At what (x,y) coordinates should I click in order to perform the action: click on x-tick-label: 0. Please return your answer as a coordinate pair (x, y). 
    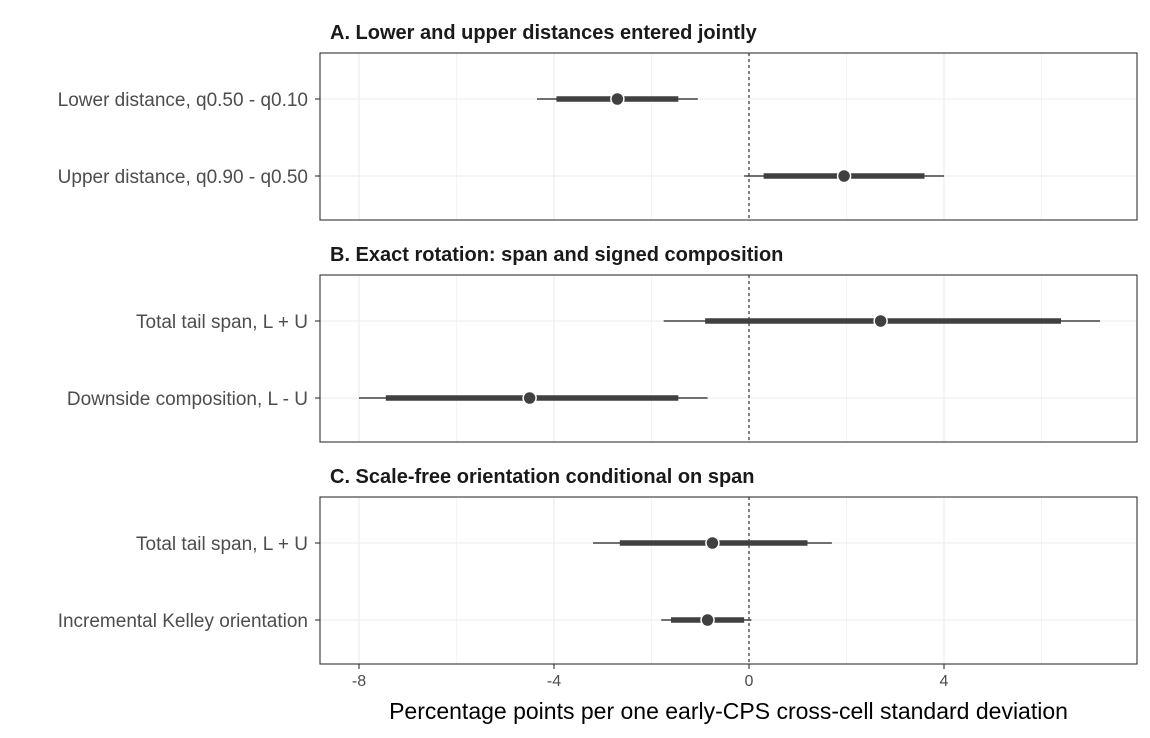
    Looking at the image, I should click on (749, 681).